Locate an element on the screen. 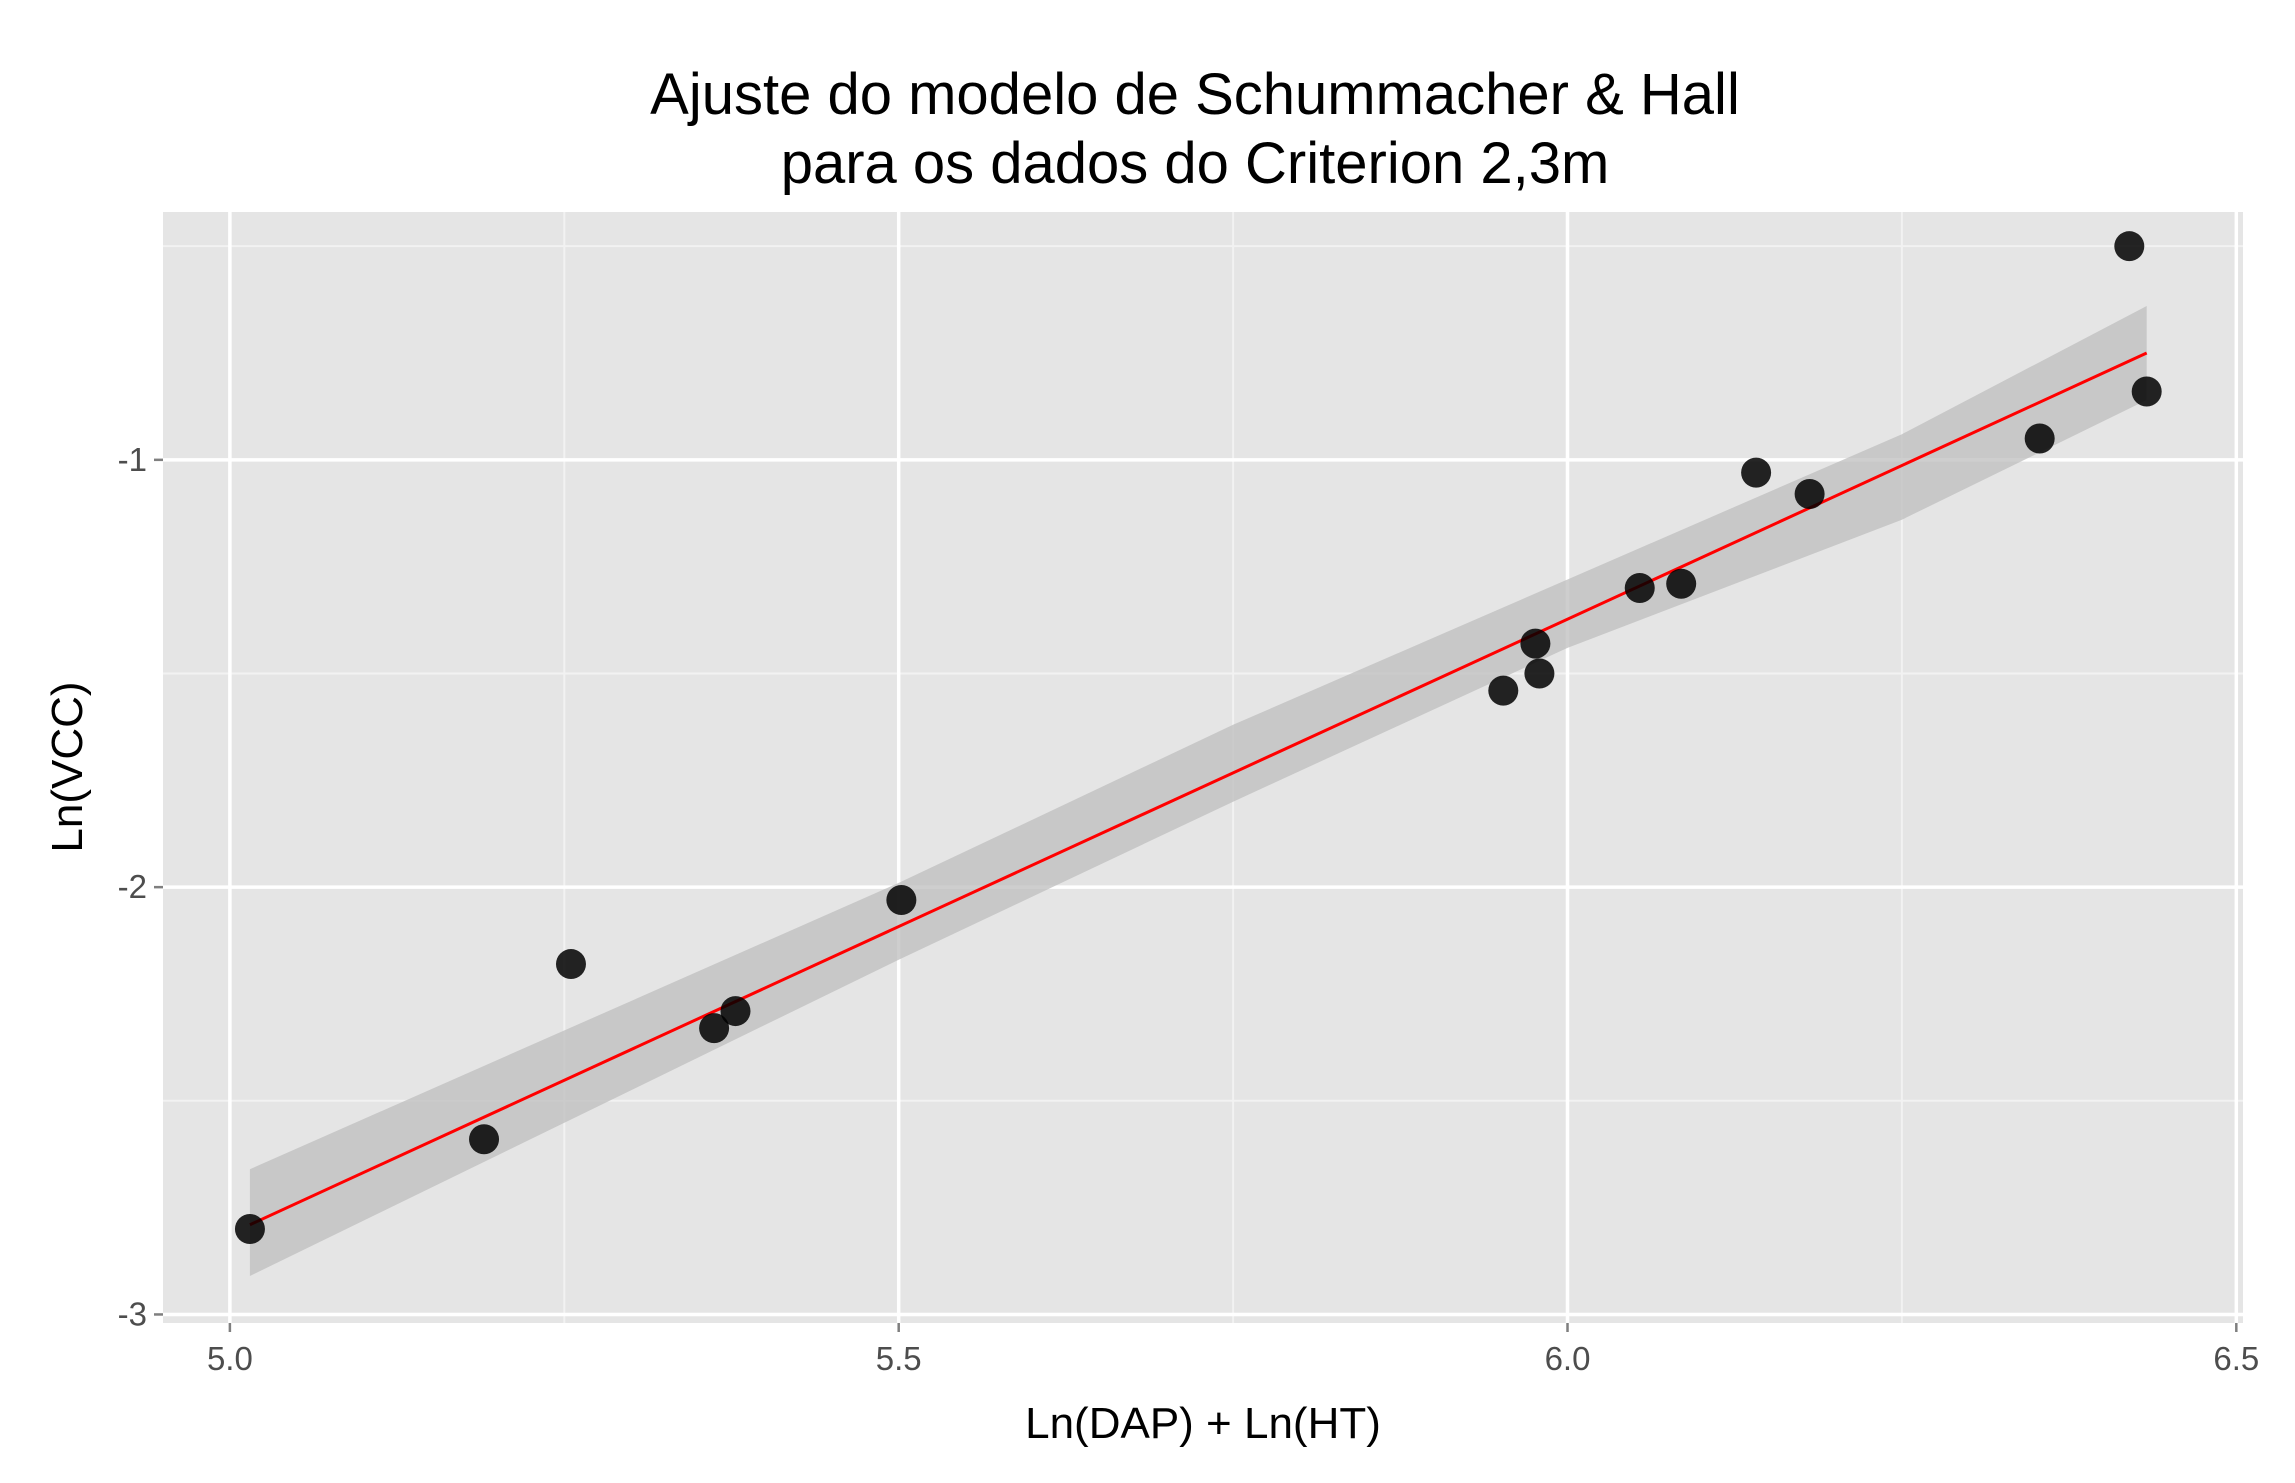  x-tick-label: 6.5 is located at coordinates (2236, 1358).